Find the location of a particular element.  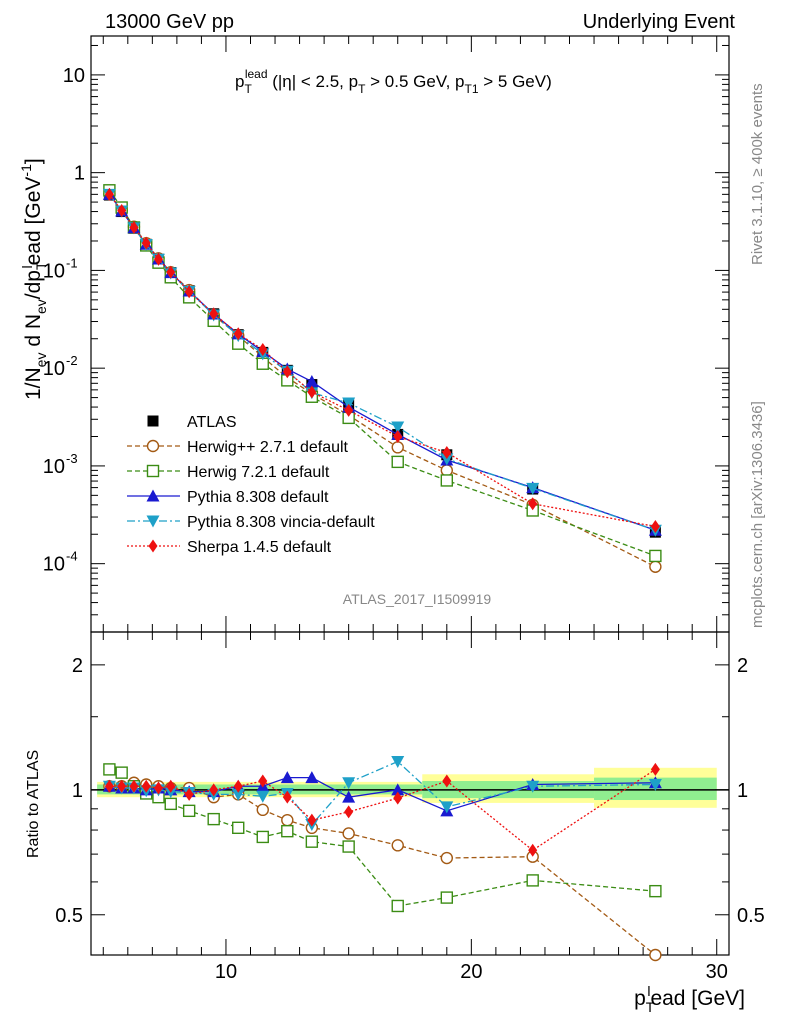

mcplots-label: mcplots.cern.ch [arXiv:1306.3436] is located at coordinates (757, 514).